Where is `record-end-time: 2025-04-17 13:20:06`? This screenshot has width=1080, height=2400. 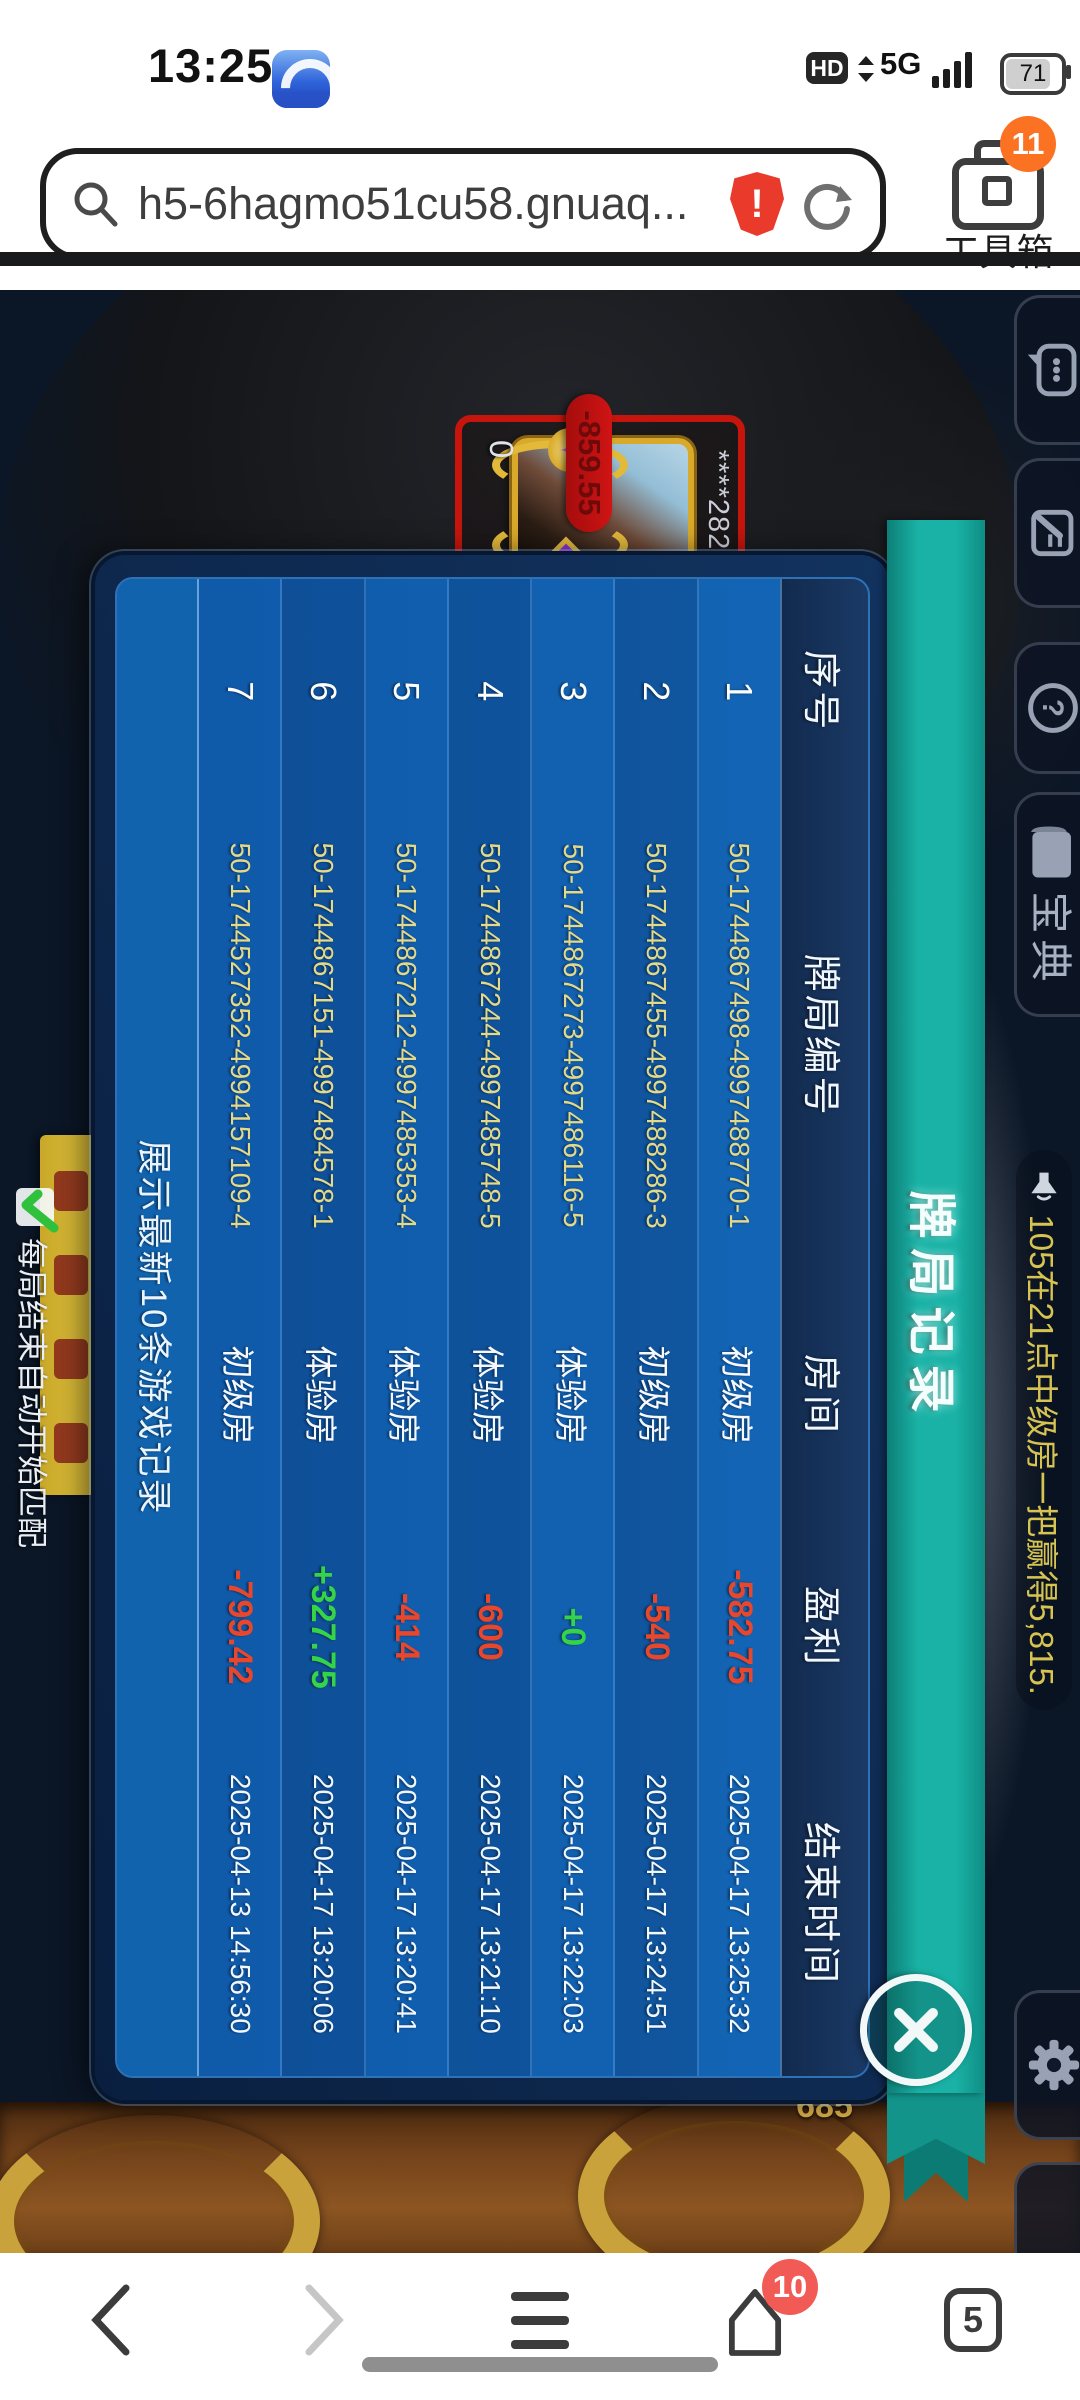
record-end-time: 2025-04-17 13:20:06 is located at coordinates (323, 1903).